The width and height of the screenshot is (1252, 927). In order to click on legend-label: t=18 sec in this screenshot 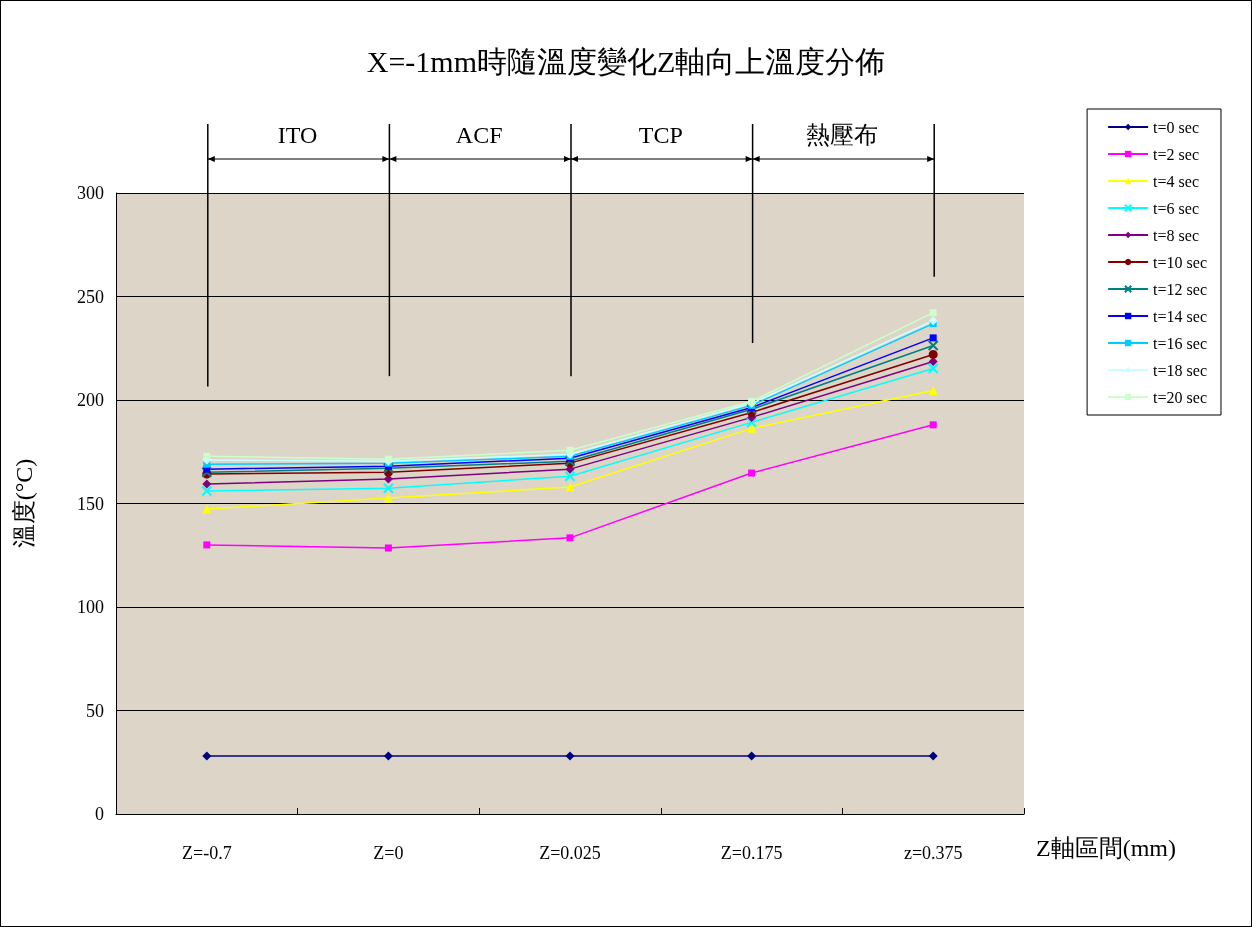, I will do `click(1180, 370)`.